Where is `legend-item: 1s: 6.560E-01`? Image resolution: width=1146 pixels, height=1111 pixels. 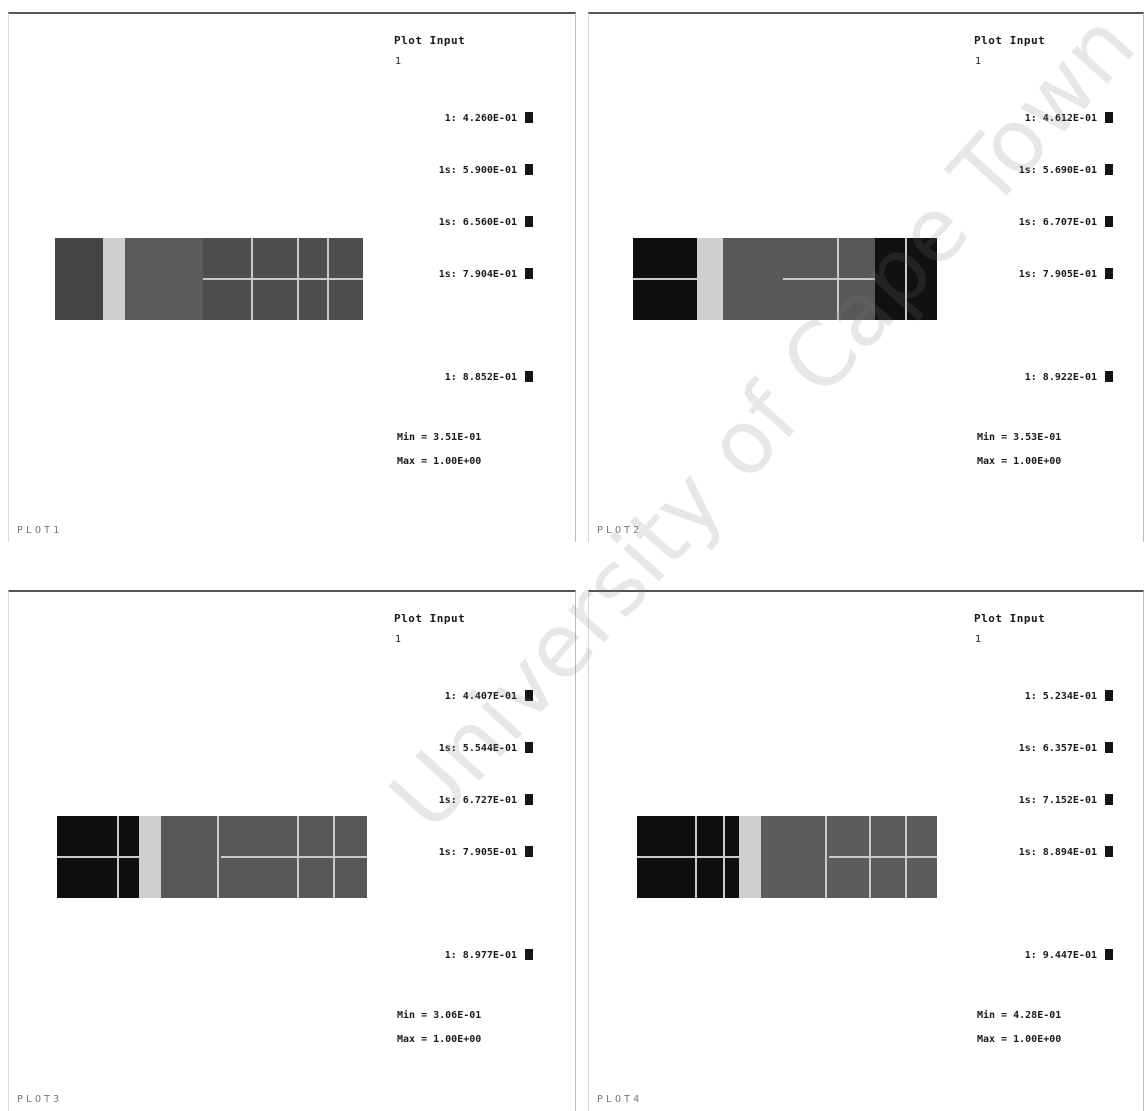 legend-item: 1s: 6.560E-01 is located at coordinates (469, 224).